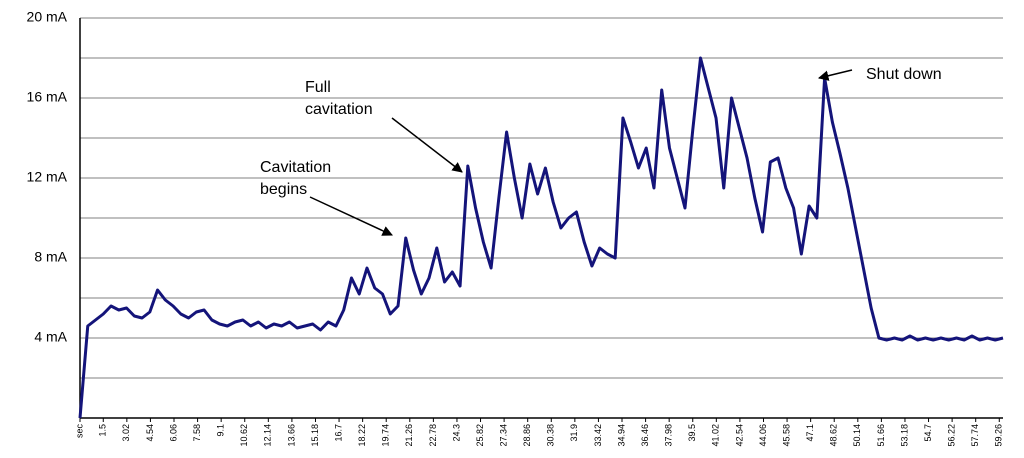 The width and height of the screenshot is (1024, 458). I want to click on annotation: begins, so click(283, 189).